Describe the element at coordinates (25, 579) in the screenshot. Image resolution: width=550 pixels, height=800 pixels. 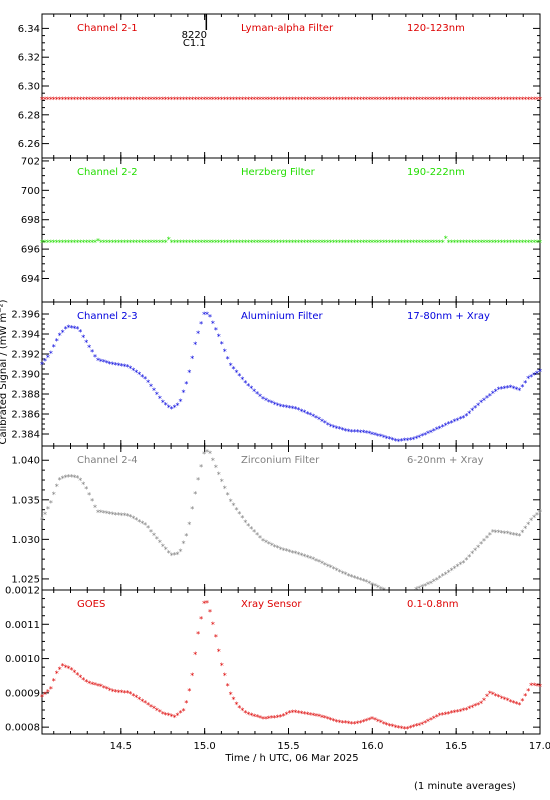
I see `y-tick-label: 1.025` at that location.